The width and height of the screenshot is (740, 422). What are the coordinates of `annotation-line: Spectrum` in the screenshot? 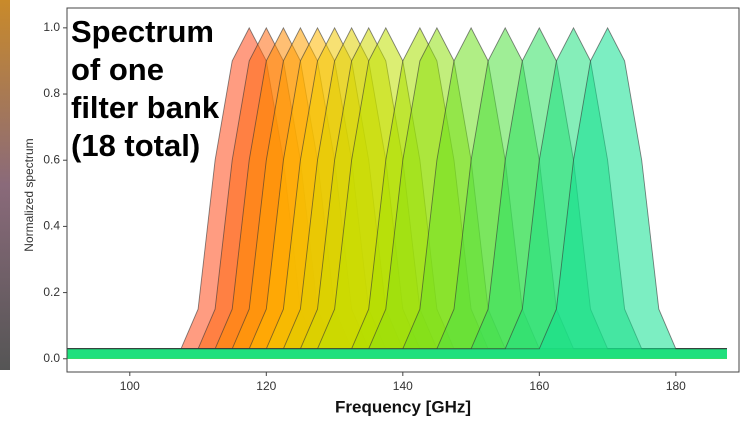 It's located at (142, 31).